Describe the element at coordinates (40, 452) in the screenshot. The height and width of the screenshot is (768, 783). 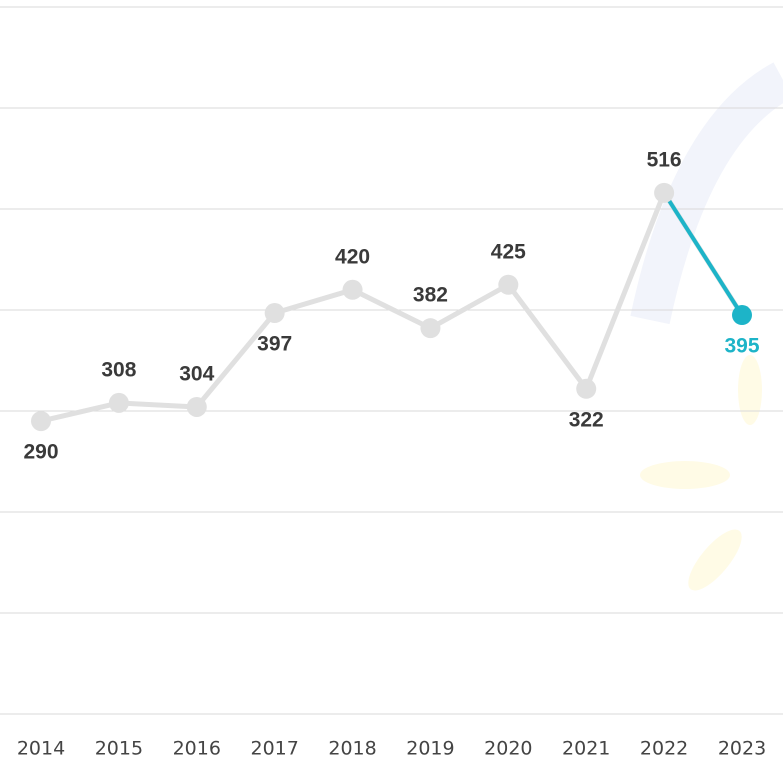
I see `data-label: 290` at that location.